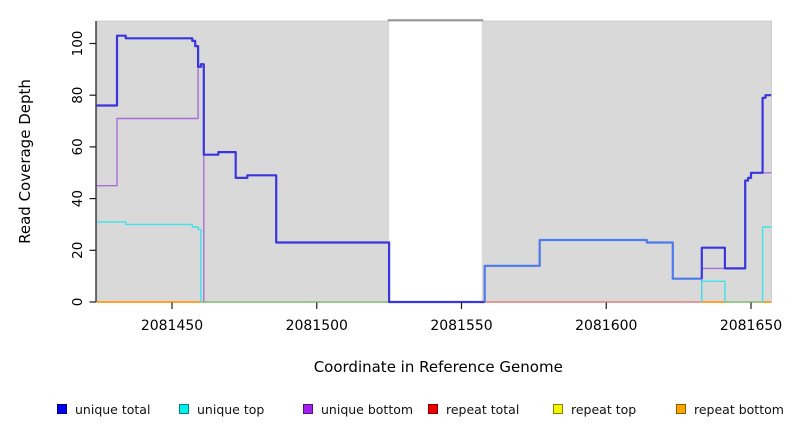  What do you see at coordinates (461, 326) in the screenshot?
I see `x-axis-tick-label: 2081550` at bounding box center [461, 326].